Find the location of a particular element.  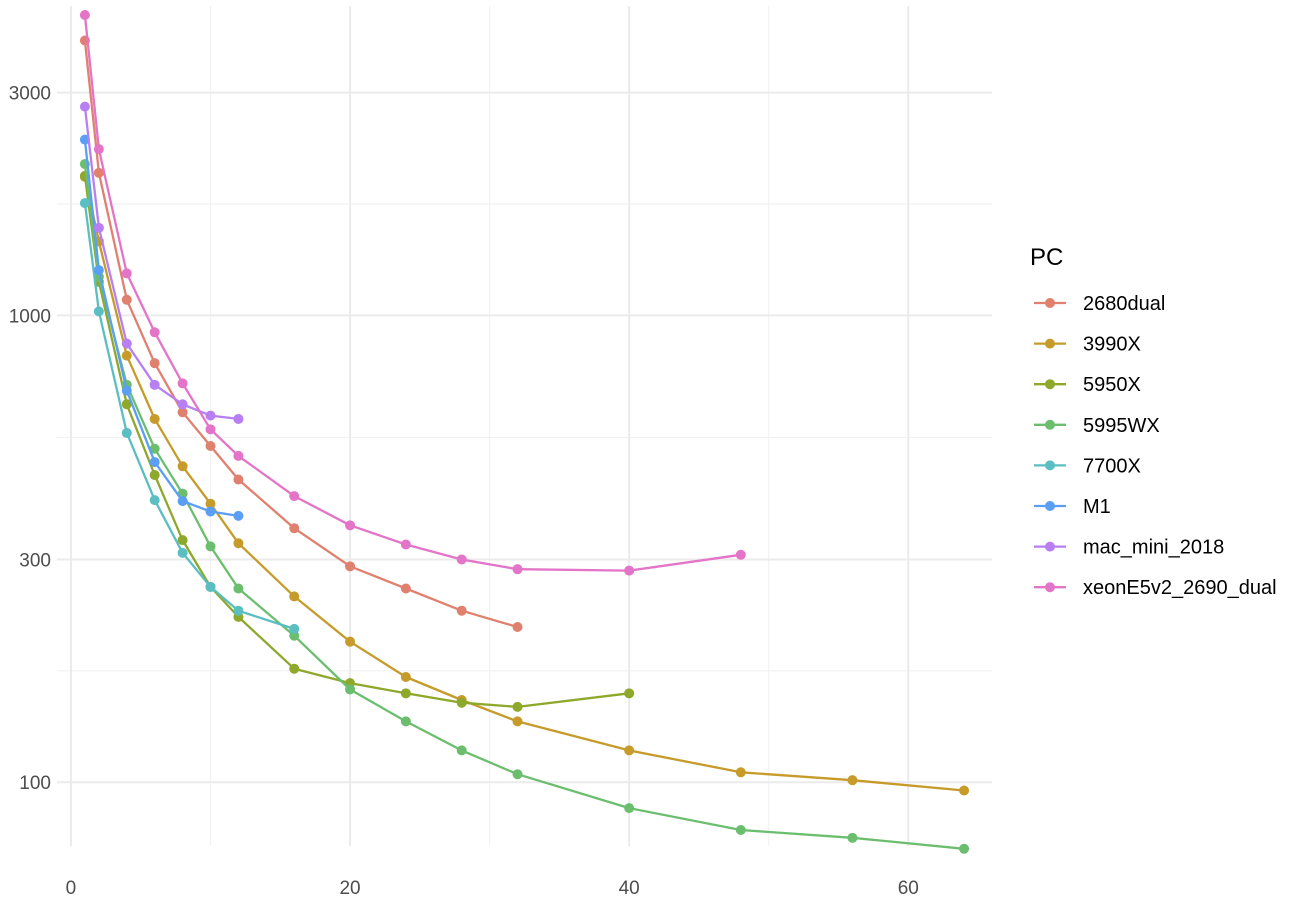

y-tick-label: 3000 is located at coordinates (30, 94).